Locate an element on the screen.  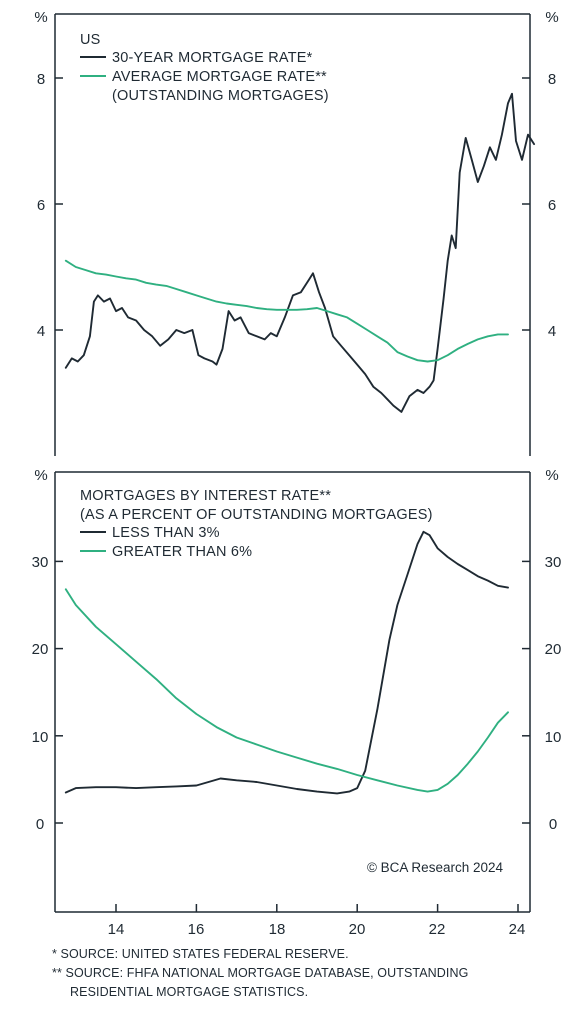
xtick-24: 24 is located at coordinates (517, 929).